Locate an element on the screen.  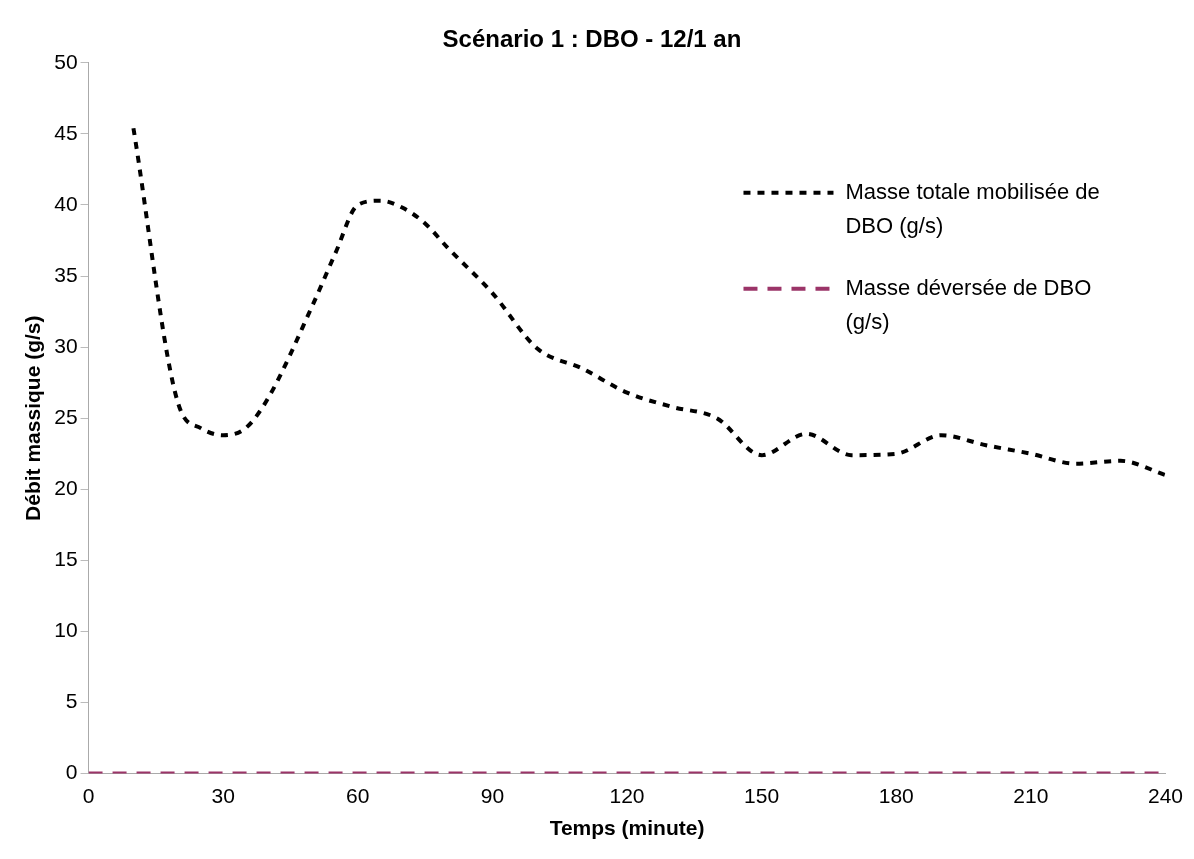
legend-label: Masse totale mobilisée de DBO (g/s) is located at coordinates (972, 208).